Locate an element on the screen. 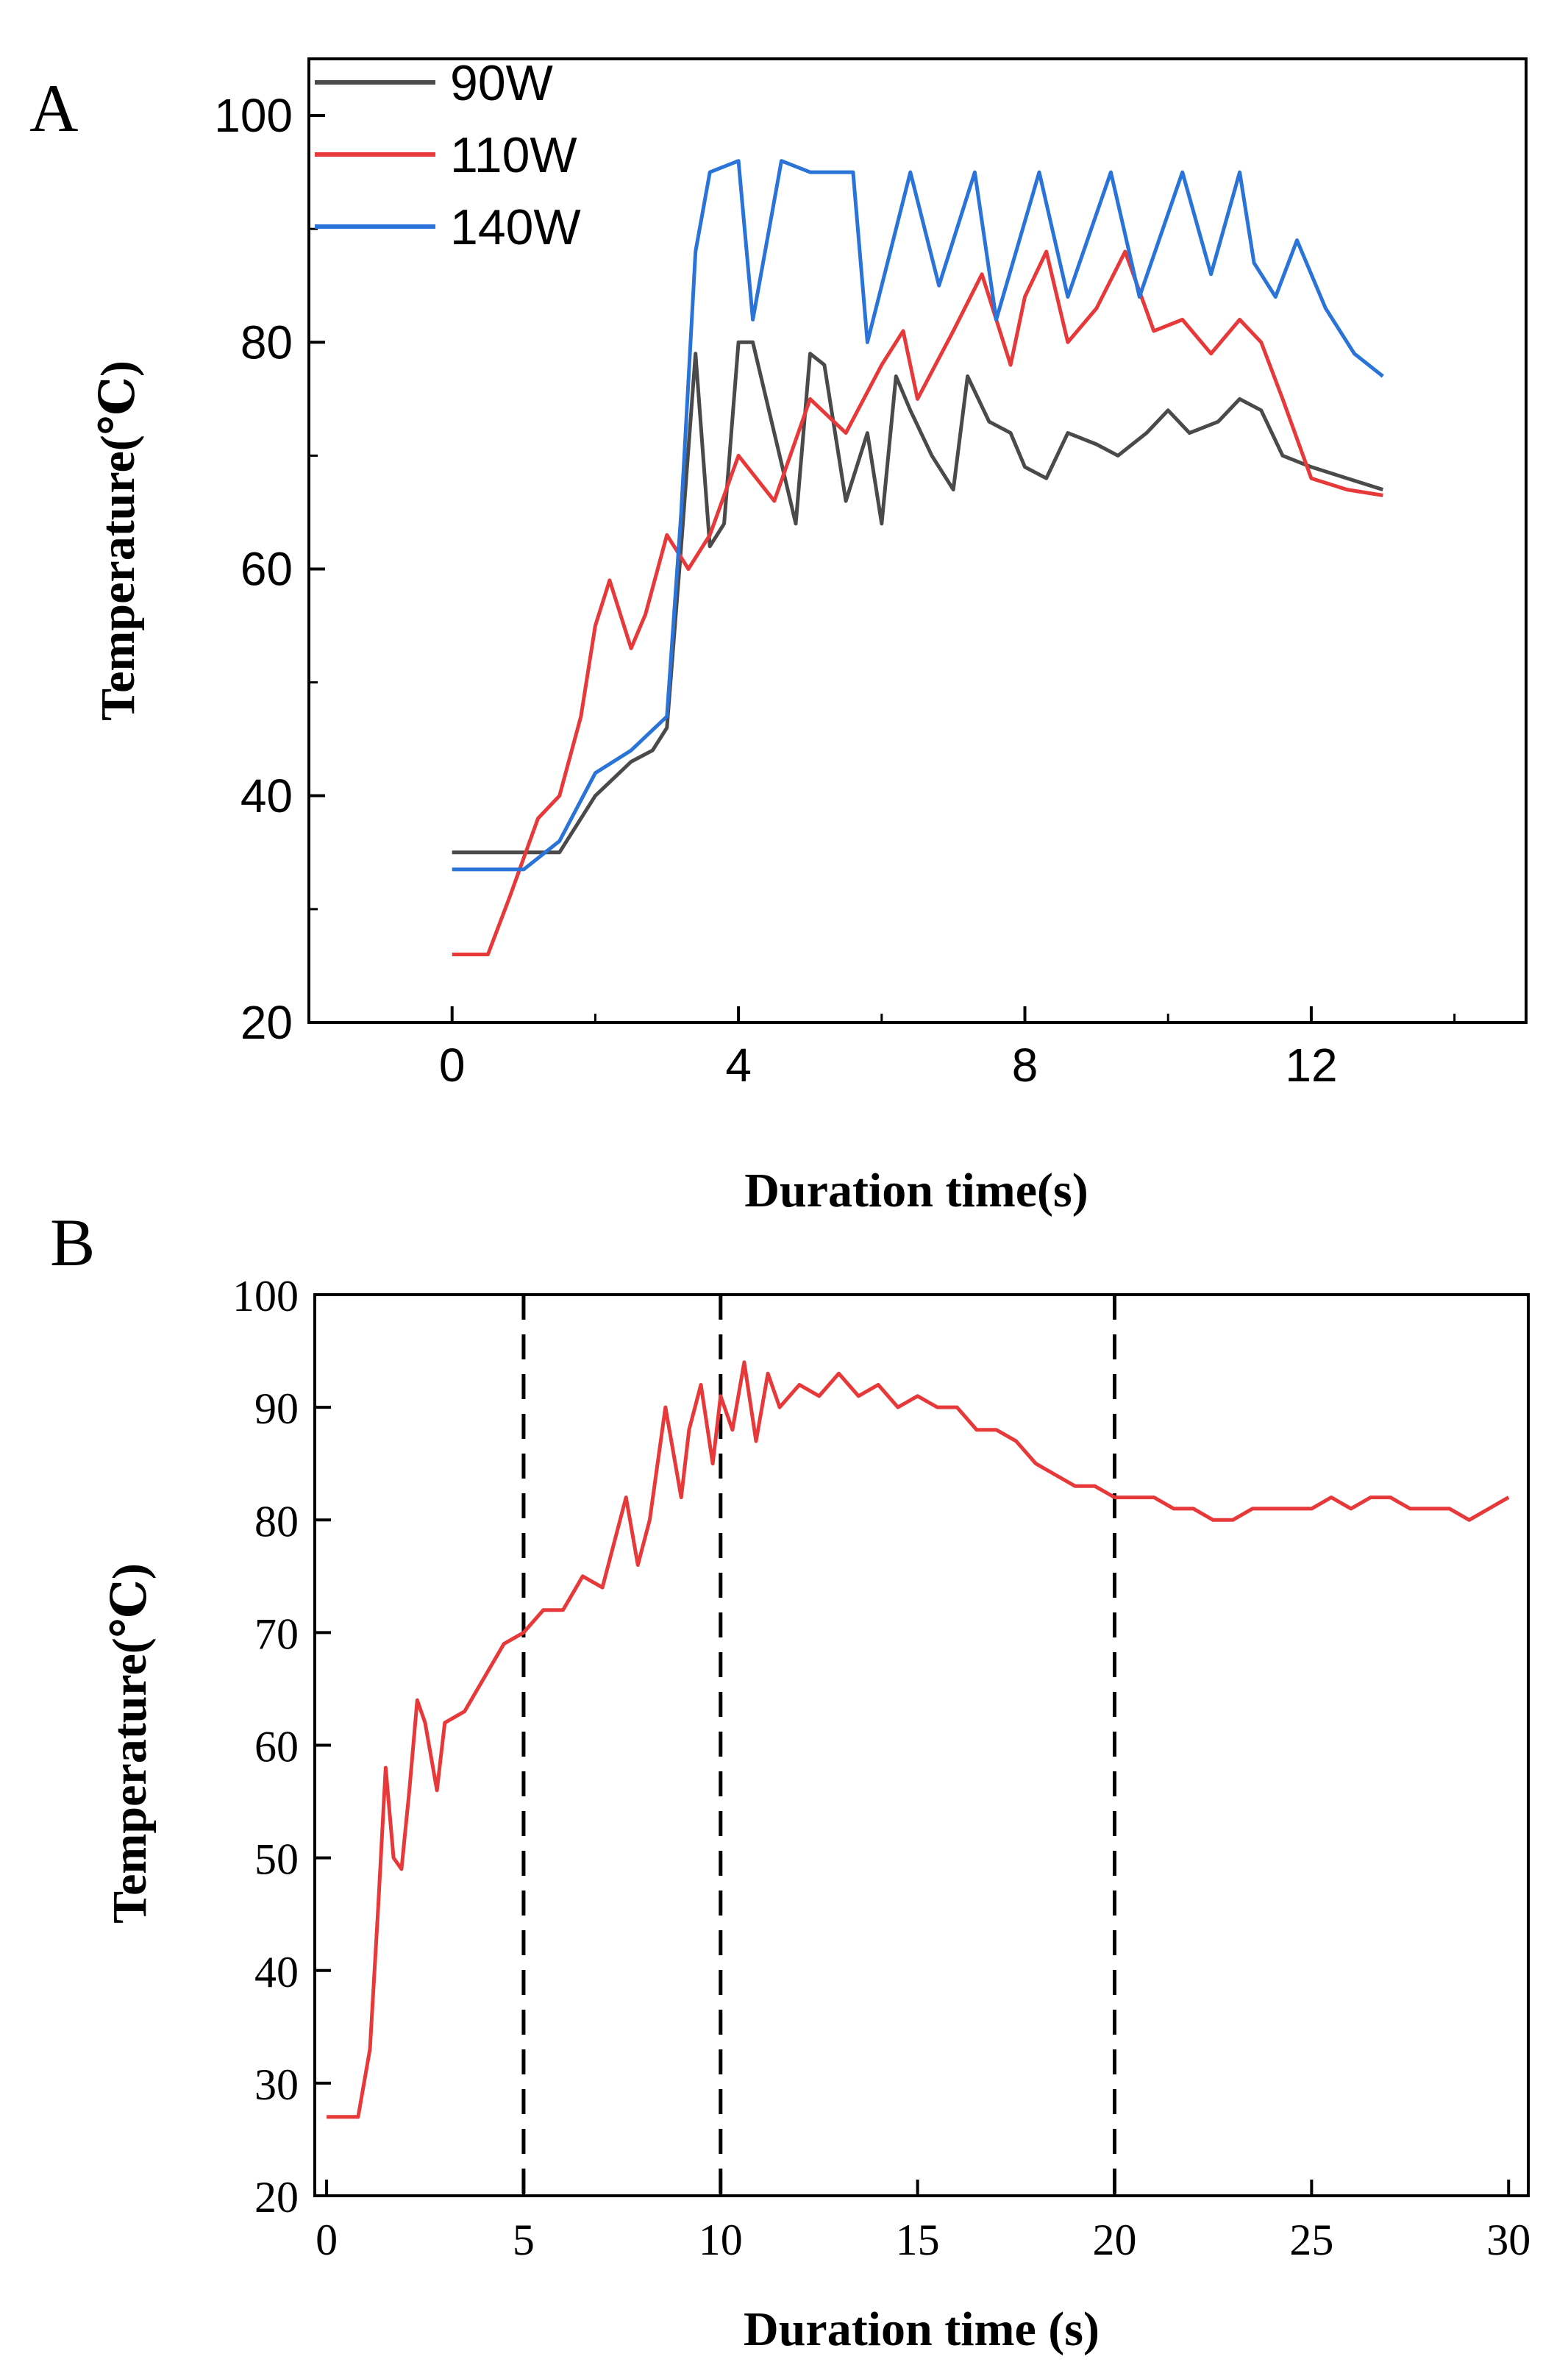  legend-label-140w: 140W is located at coordinates (515, 227).